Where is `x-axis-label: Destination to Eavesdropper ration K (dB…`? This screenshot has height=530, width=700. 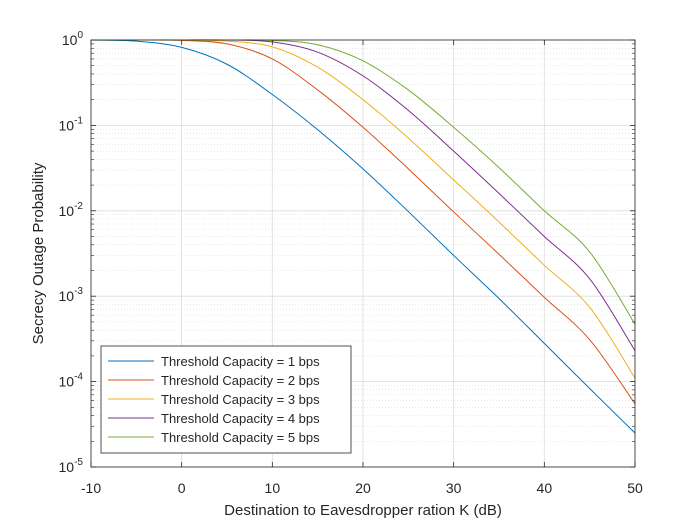 x-axis-label: Destination to Eavesdropper ration K (dB… is located at coordinates (363, 510).